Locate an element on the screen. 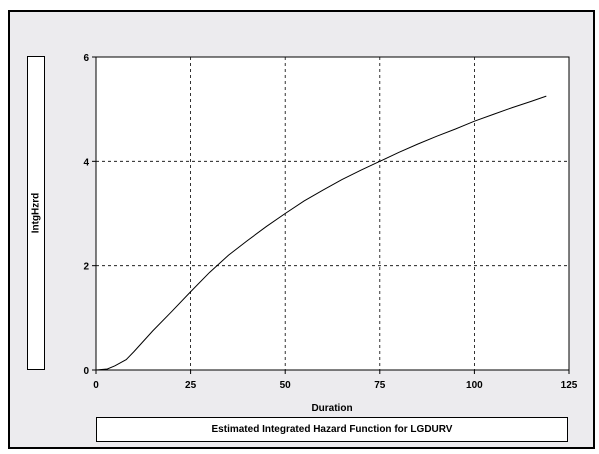 The height and width of the screenshot is (454, 599). y-tick-label: 4 is located at coordinates (86, 162).